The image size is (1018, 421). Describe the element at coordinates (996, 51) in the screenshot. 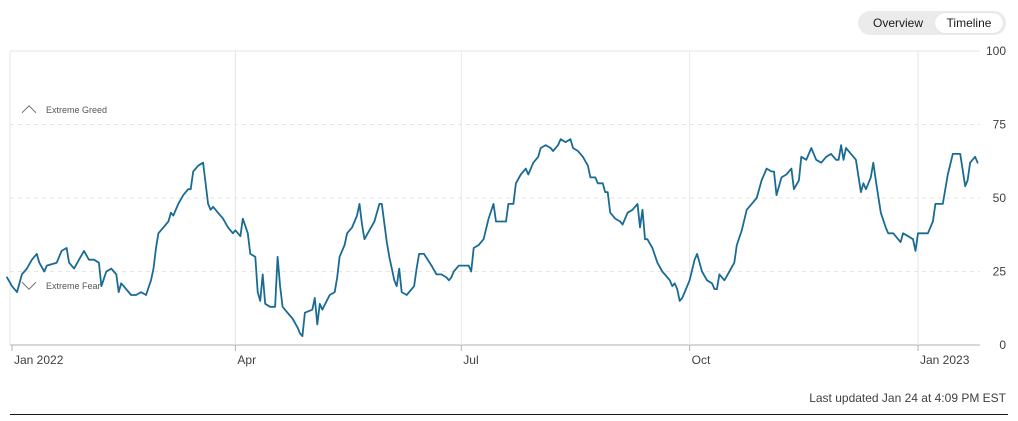

I see `y-tick-label: 100` at that location.